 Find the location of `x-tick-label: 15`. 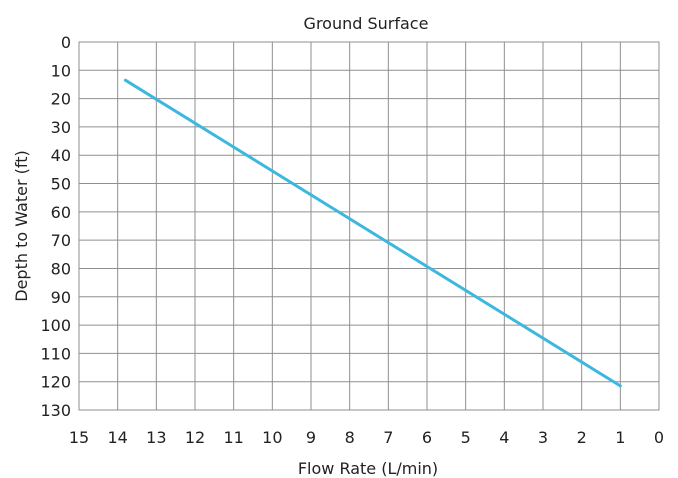

x-tick-label: 15 is located at coordinates (79, 437).